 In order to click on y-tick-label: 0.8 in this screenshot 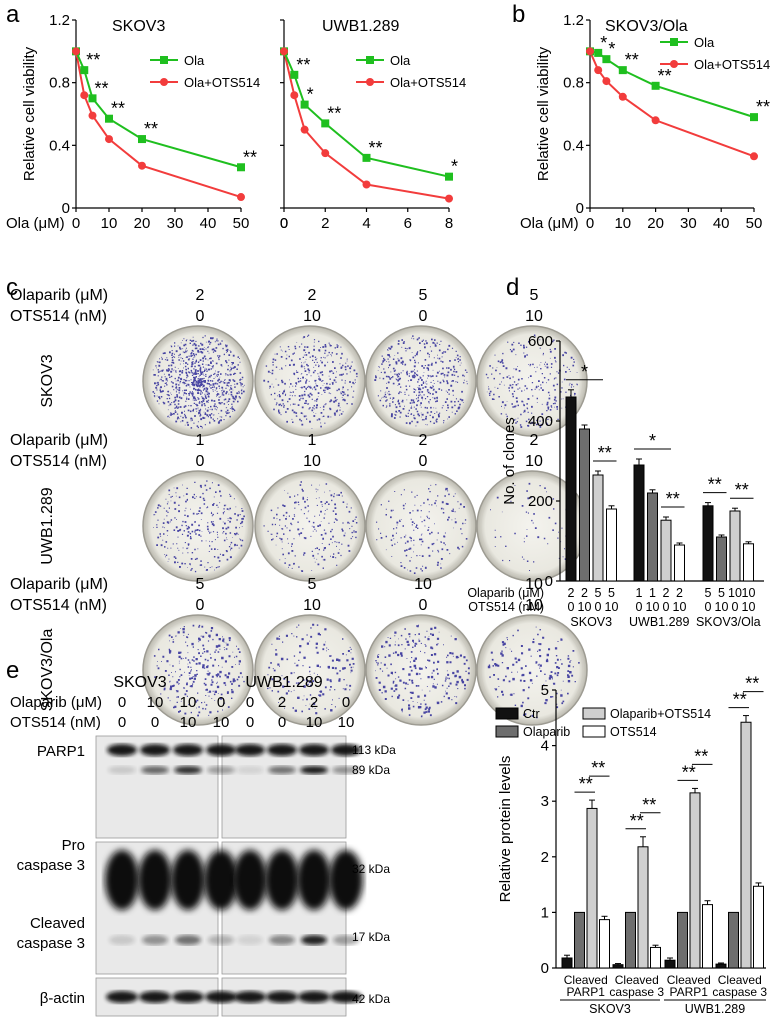, I will do `click(573, 83)`.